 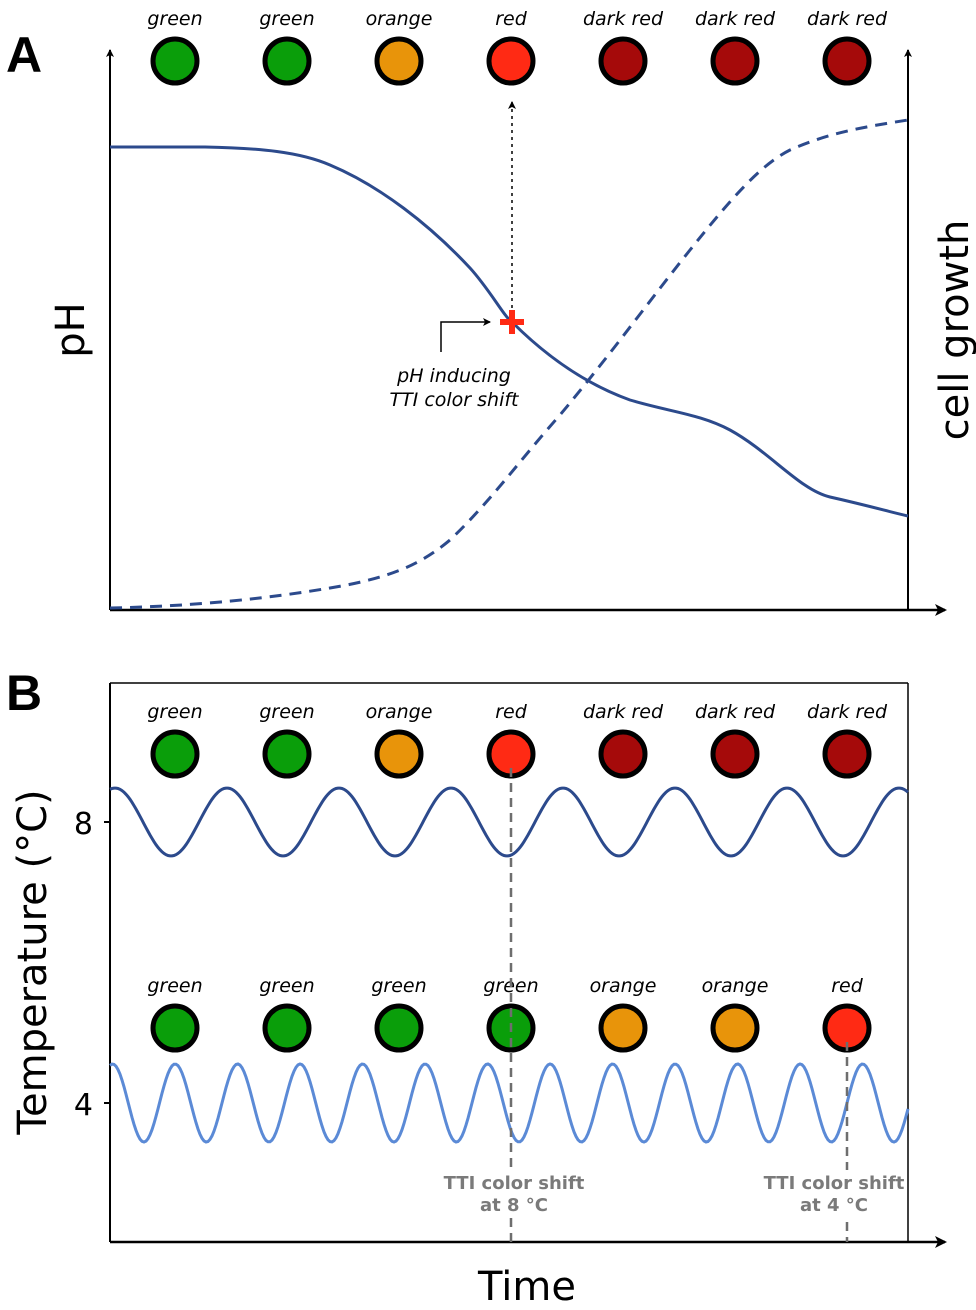 I want to click on panel-a-label-6: dark red, so click(x=735, y=19).